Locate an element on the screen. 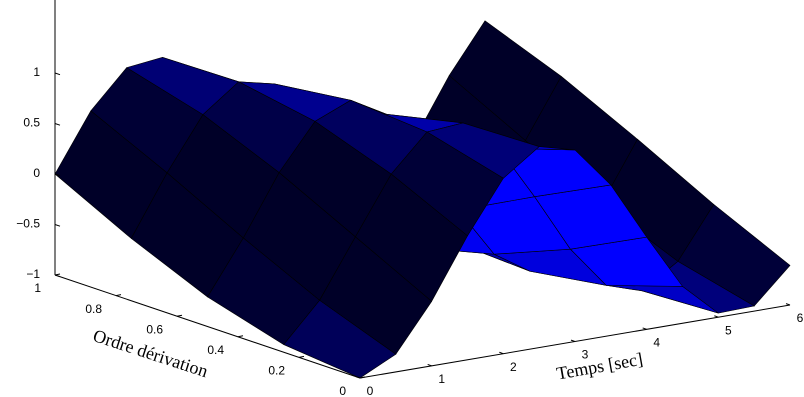  z-tick-label: −1 is located at coordinates (33, 274).